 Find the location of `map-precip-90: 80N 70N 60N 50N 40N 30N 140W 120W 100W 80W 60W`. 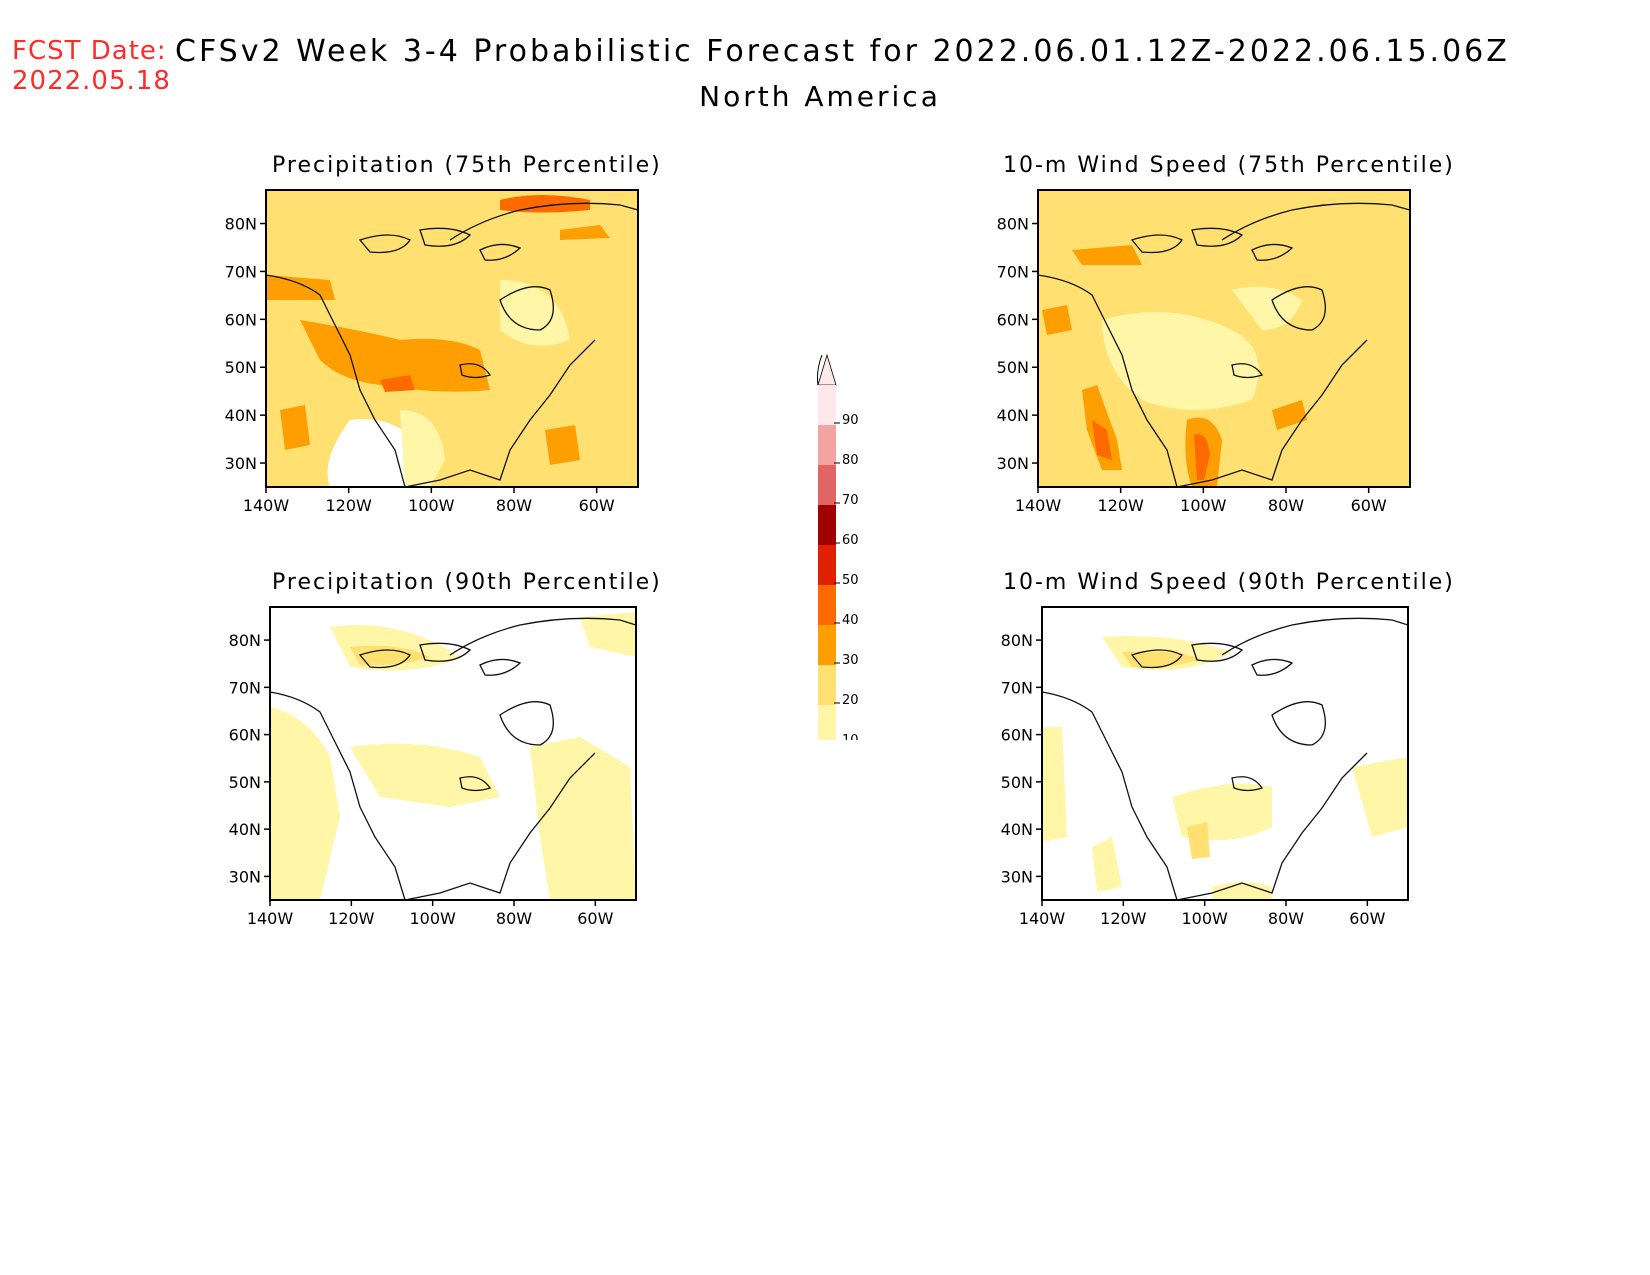

map-precip-90: 80N 70N 60N 50N 40N 30N 140W 120W 100W 80W 60W is located at coordinates (433, 767).